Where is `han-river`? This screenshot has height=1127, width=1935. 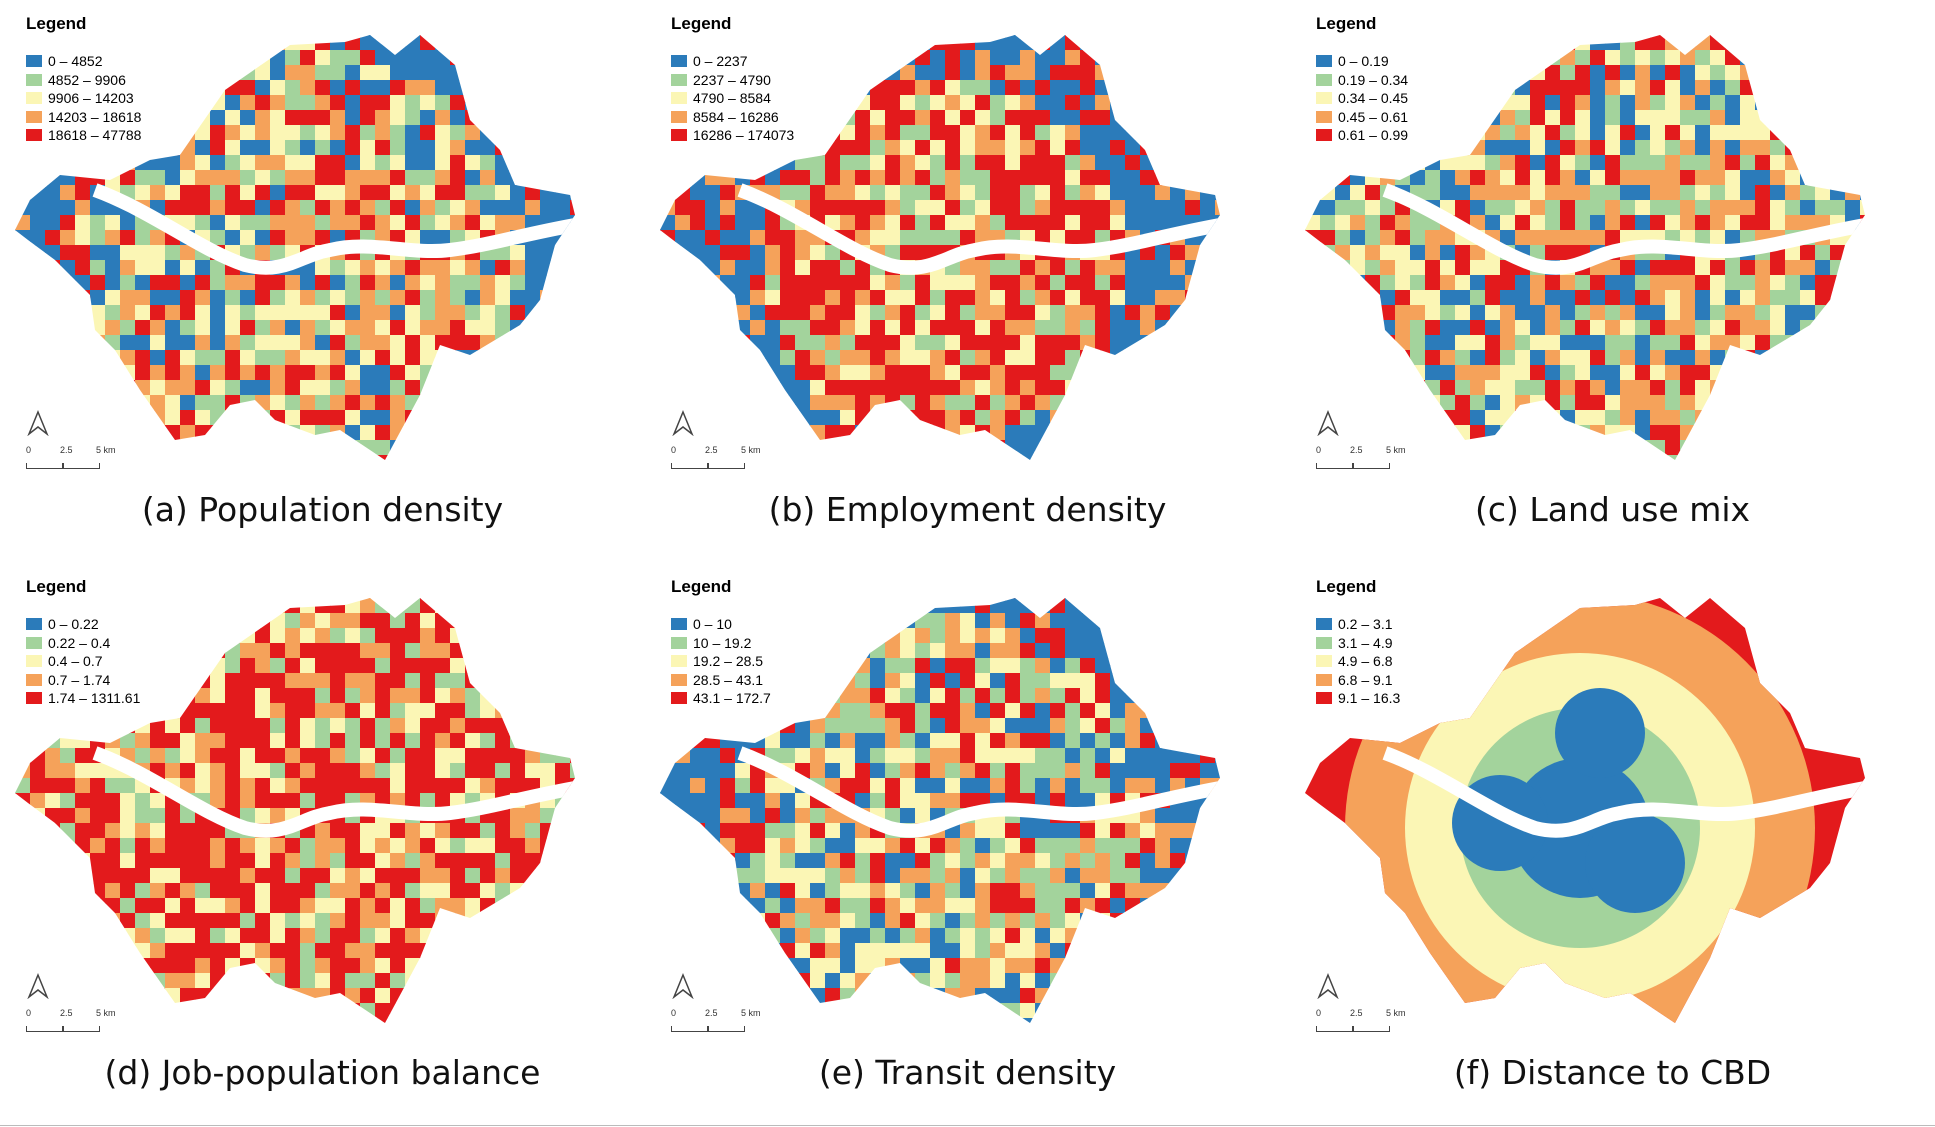 han-river is located at coordinates (1623, 229).